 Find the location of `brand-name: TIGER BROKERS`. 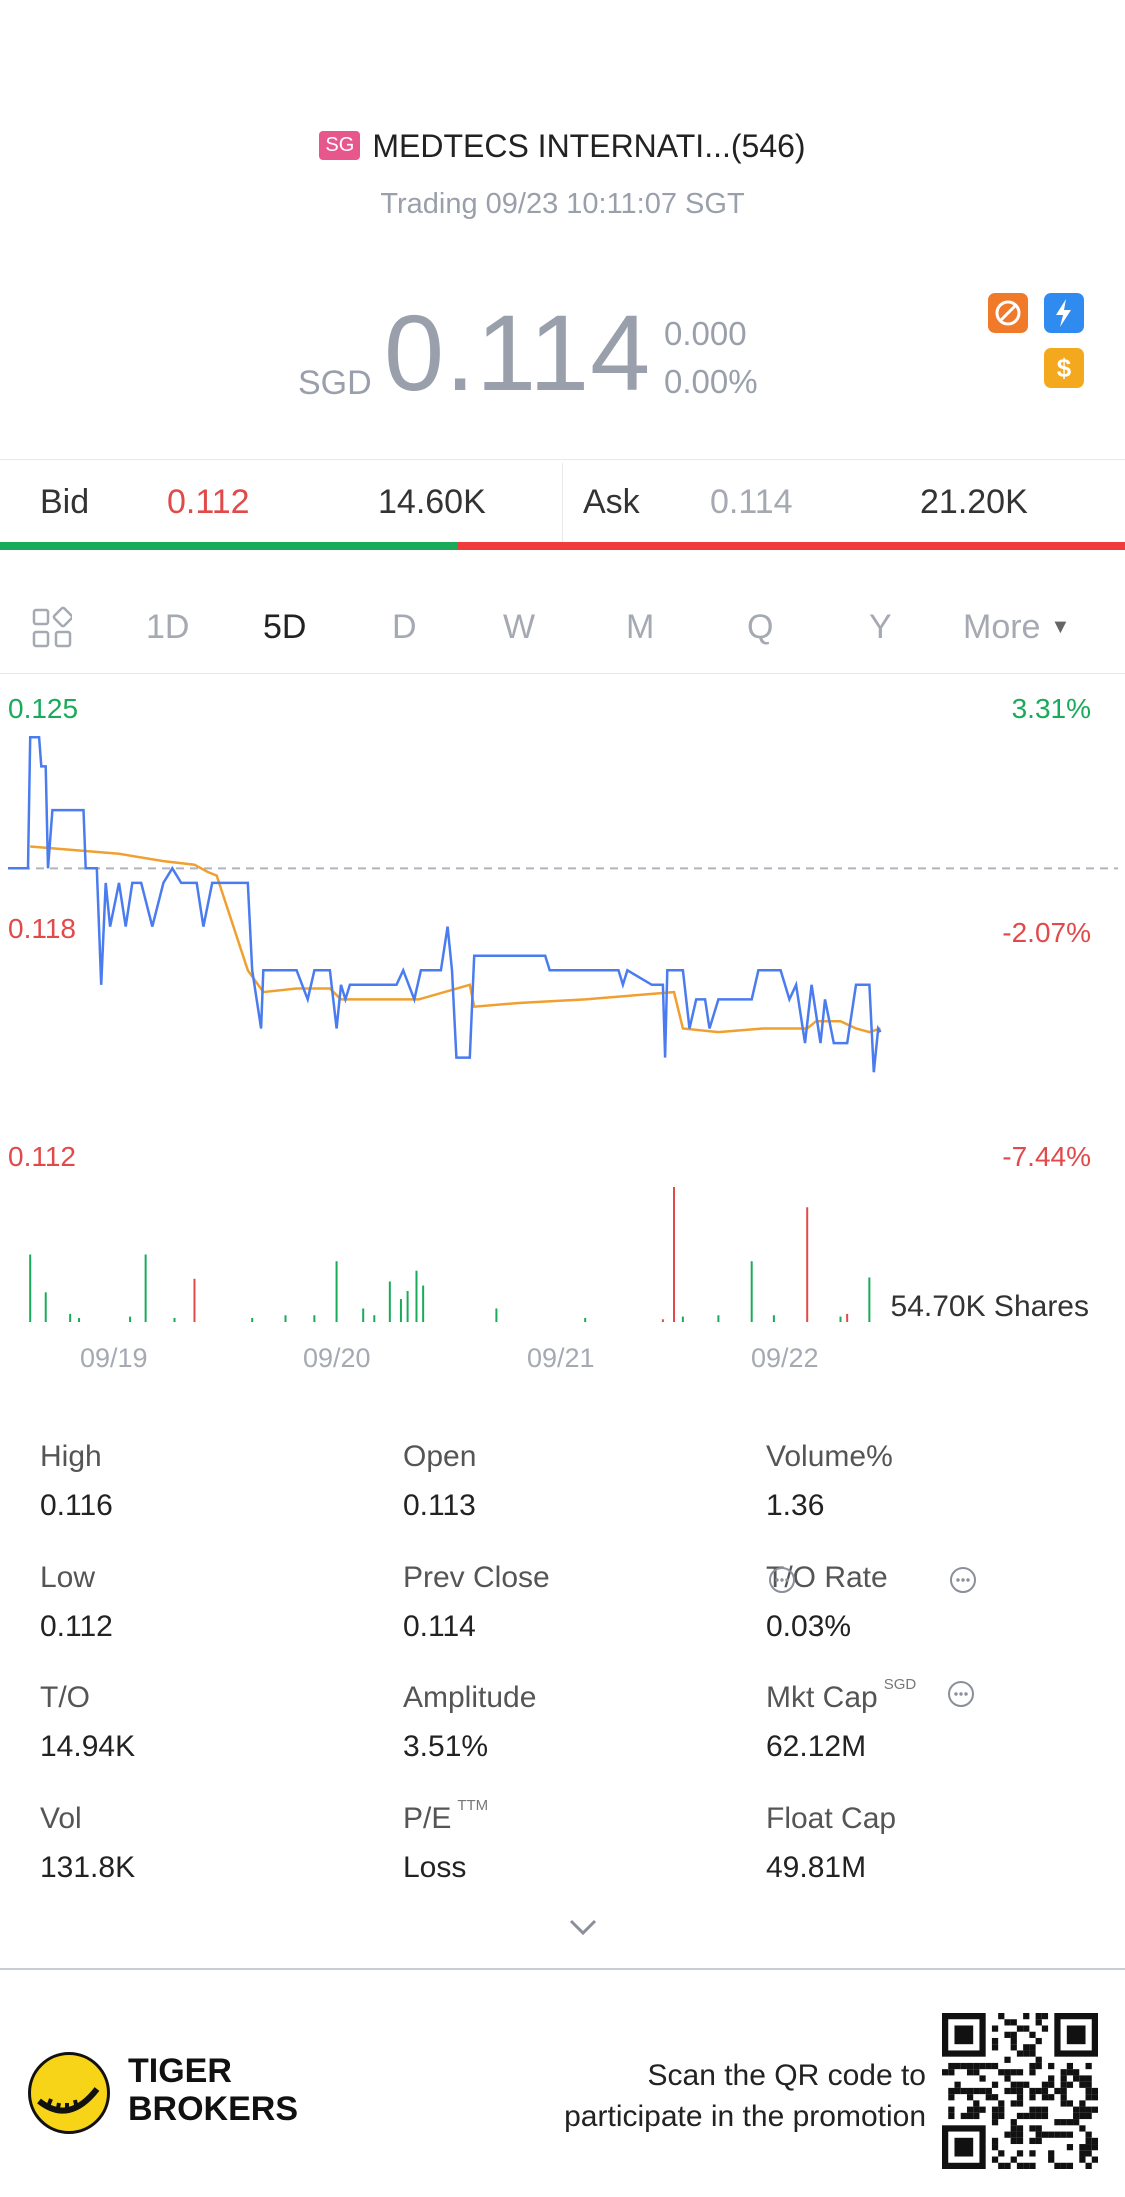

brand-name: TIGER BROKERS is located at coordinates (213, 2090).